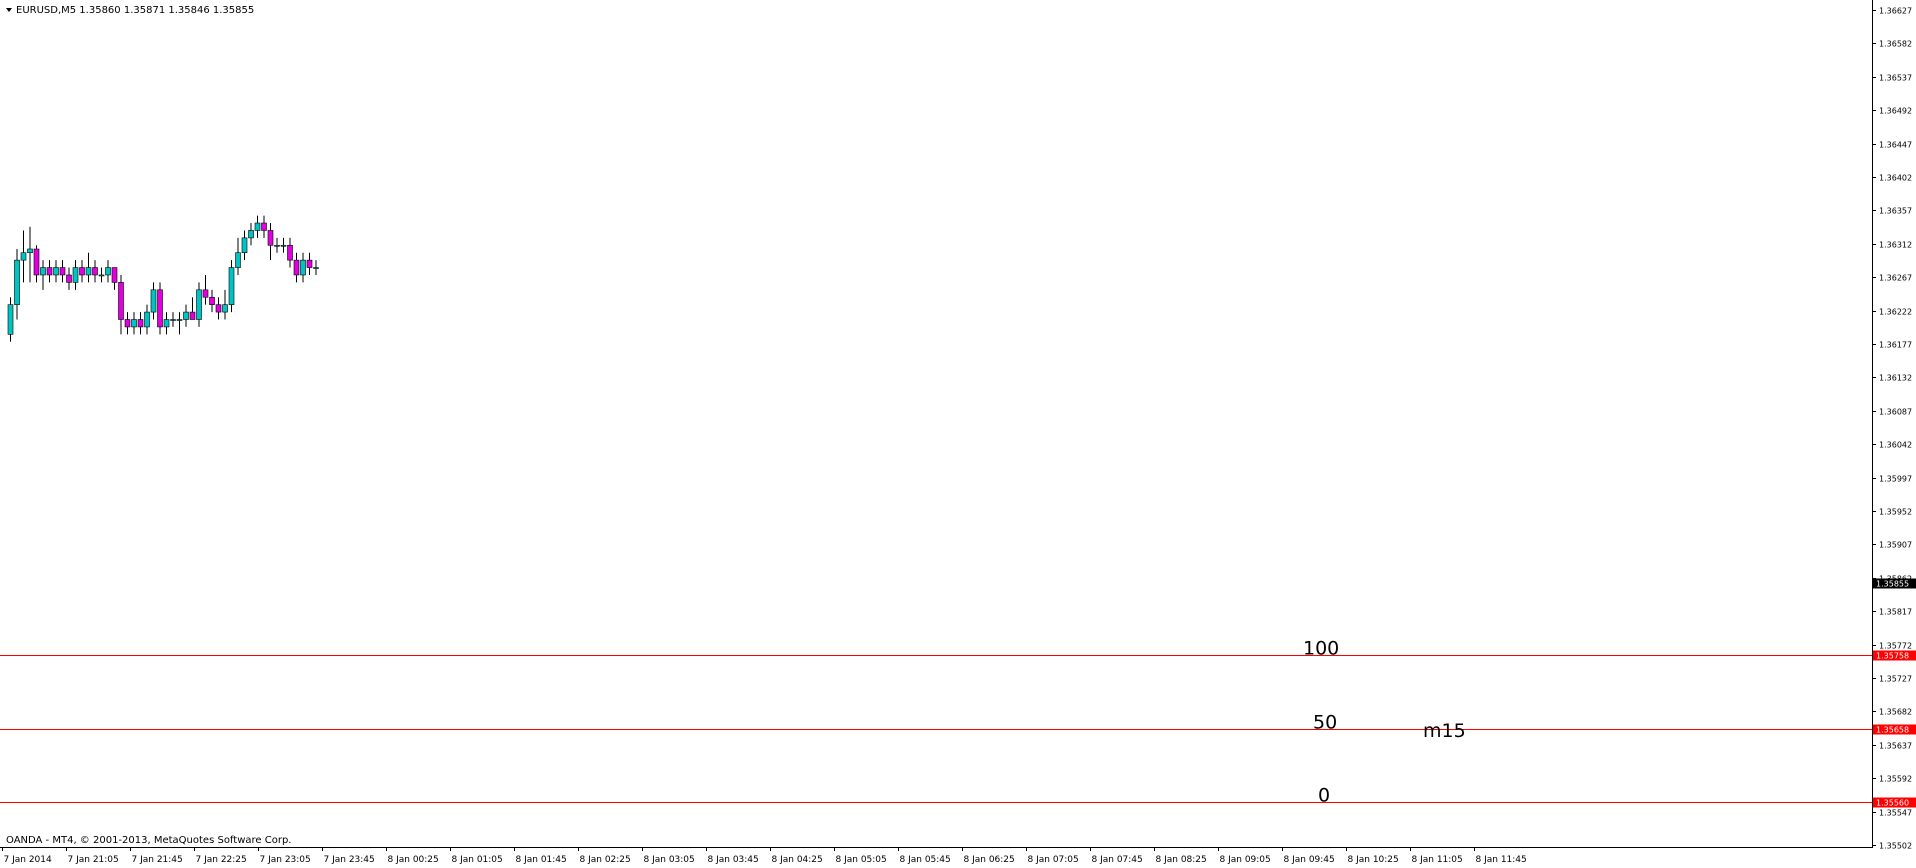 The height and width of the screenshot is (868, 1916). Describe the element at coordinates (1895, 412) in the screenshot. I see `price-tick-label: 1.36087` at that location.